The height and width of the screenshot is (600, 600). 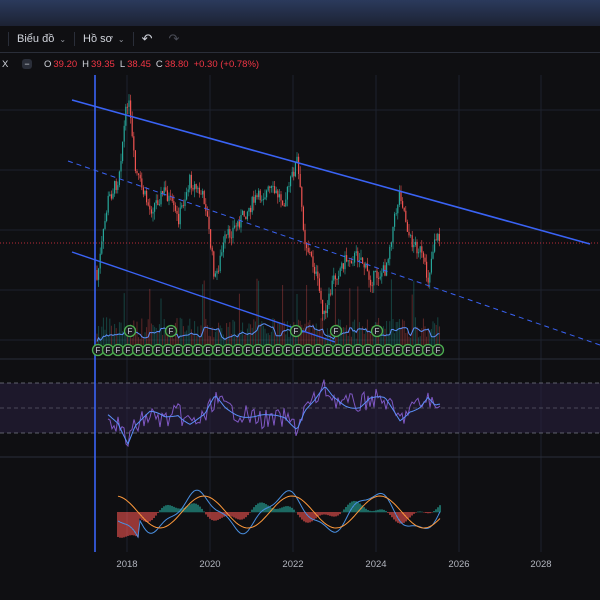 What do you see at coordinates (41, 39) in the screenshot?
I see `chart-menu-button: Biểu đồ ⌄` at bounding box center [41, 39].